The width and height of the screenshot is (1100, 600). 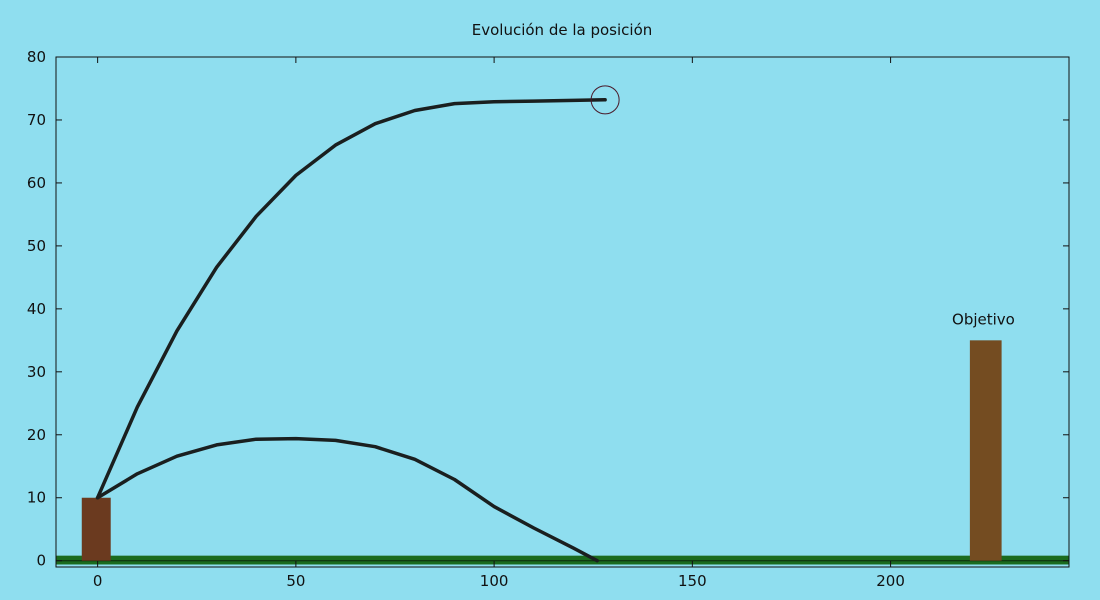 I want to click on y-tick-label: 60, so click(x=36, y=183).